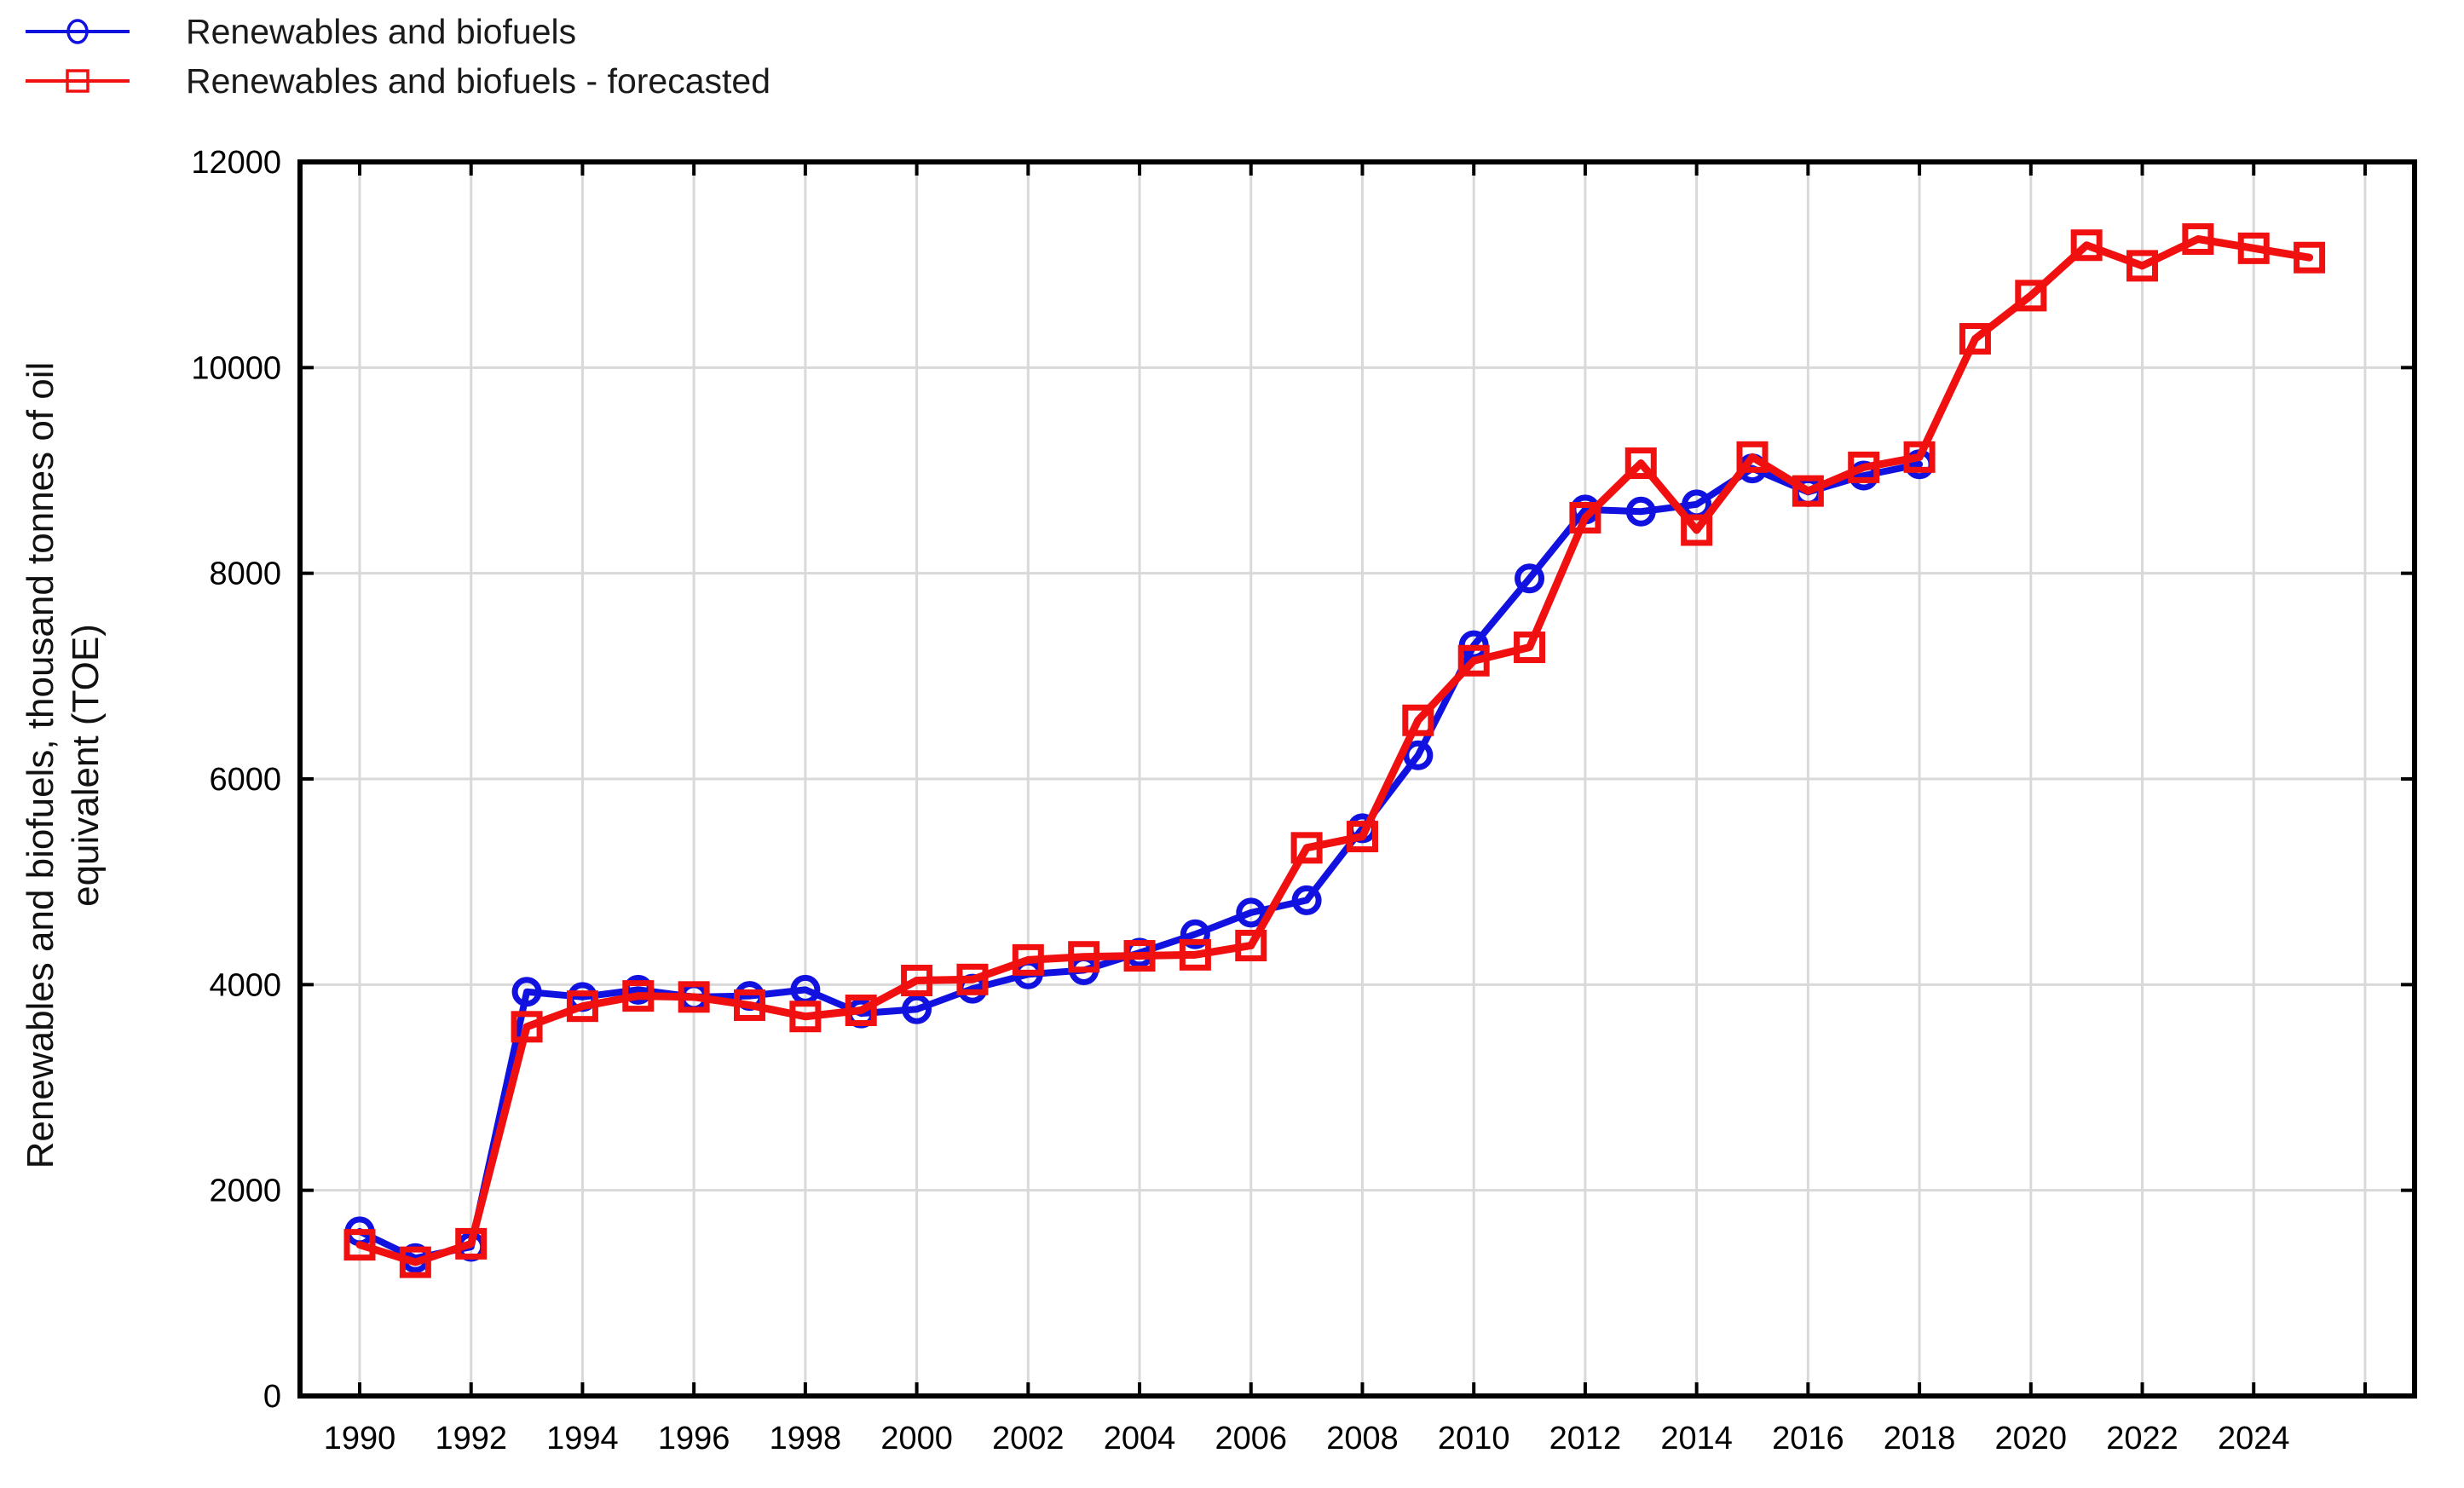  I want to click on x-tick-label: 2012, so click(1585, 1438).